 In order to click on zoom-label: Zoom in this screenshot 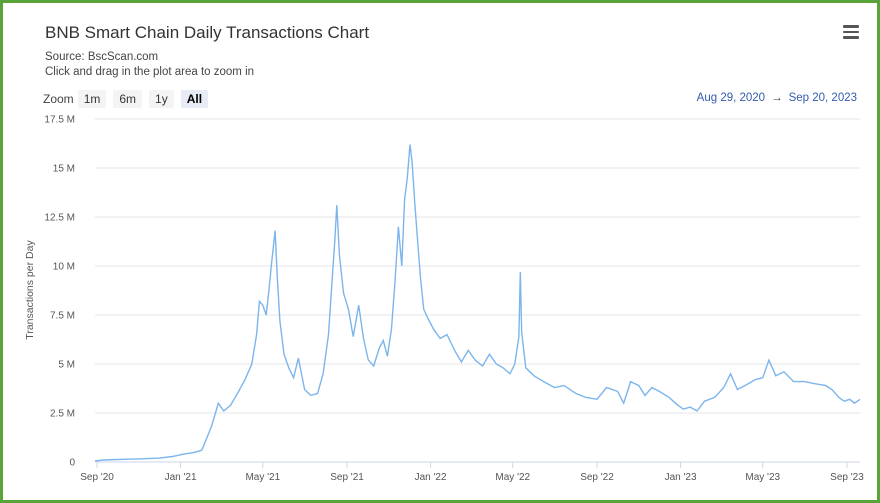, I will do `click(58, 99)`.